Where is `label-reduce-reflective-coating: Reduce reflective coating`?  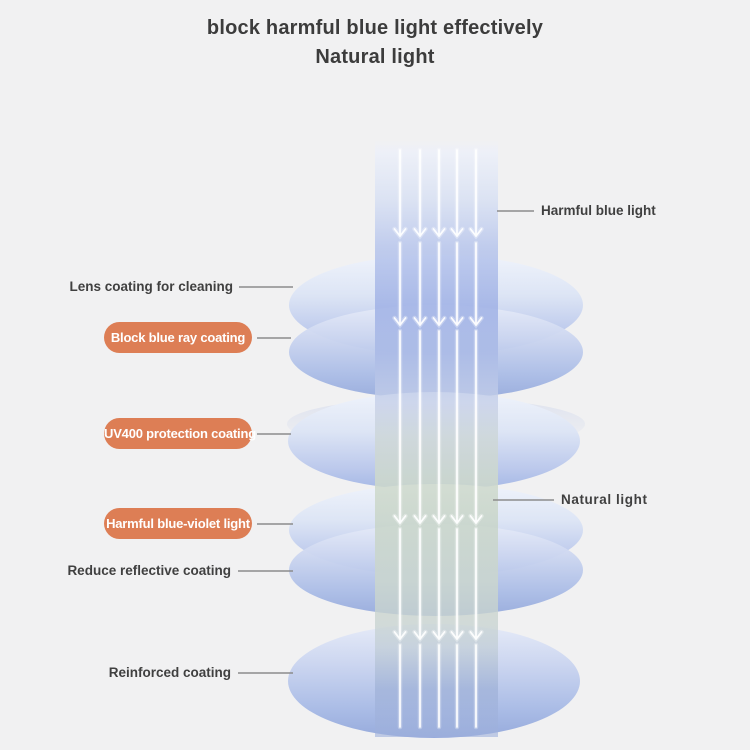
label-reduce-reflective-coating: Reduce reflective coating is located at coordinates (149, 570).